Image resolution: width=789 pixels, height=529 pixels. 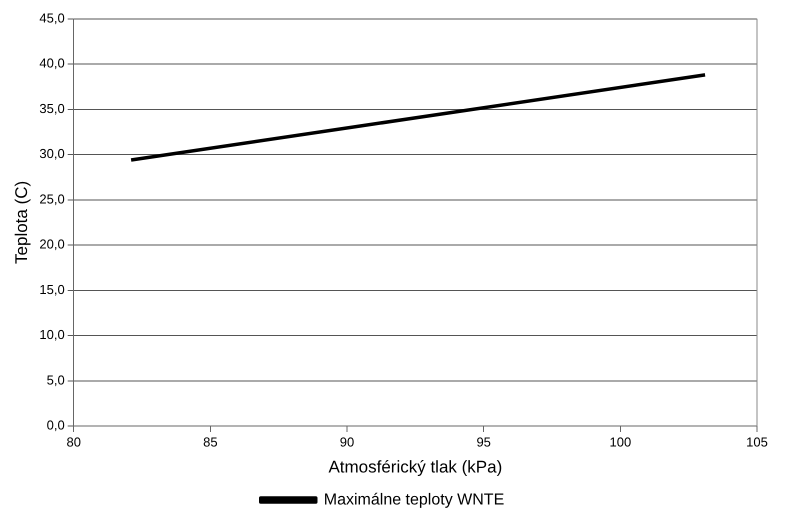 What do you see at coordinates (757, 442) in the screenshot?
I see `x-tick-label: 105` at bounding box center [757, 442].